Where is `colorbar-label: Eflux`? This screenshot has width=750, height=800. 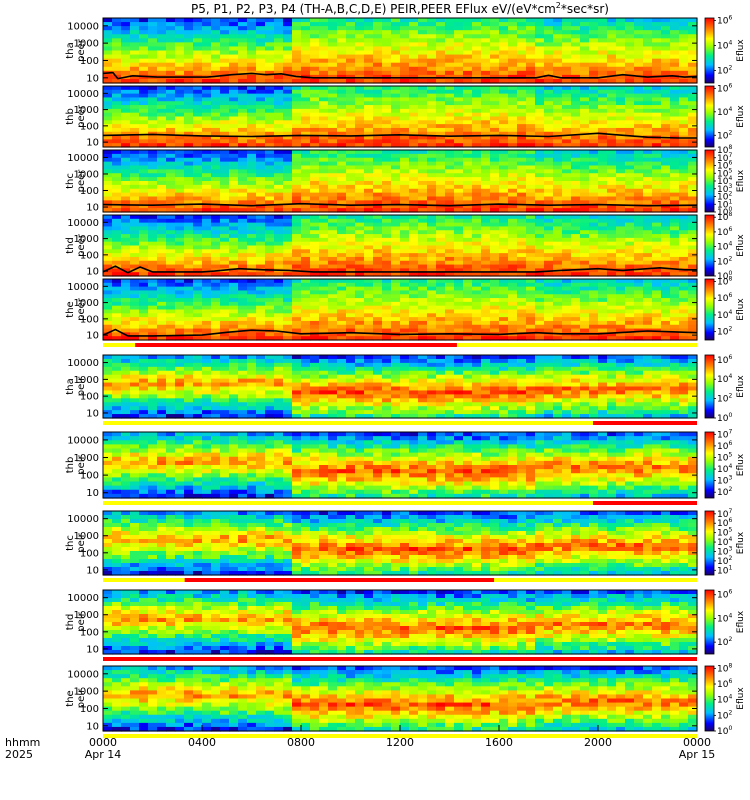 colorbar-label: Eflux is located at coordinates (741, 50).